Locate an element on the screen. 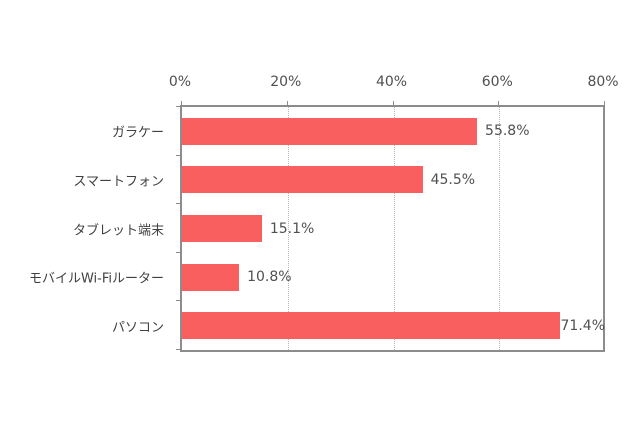  x-tick-label: 0% is located at coordinates (180, 82).